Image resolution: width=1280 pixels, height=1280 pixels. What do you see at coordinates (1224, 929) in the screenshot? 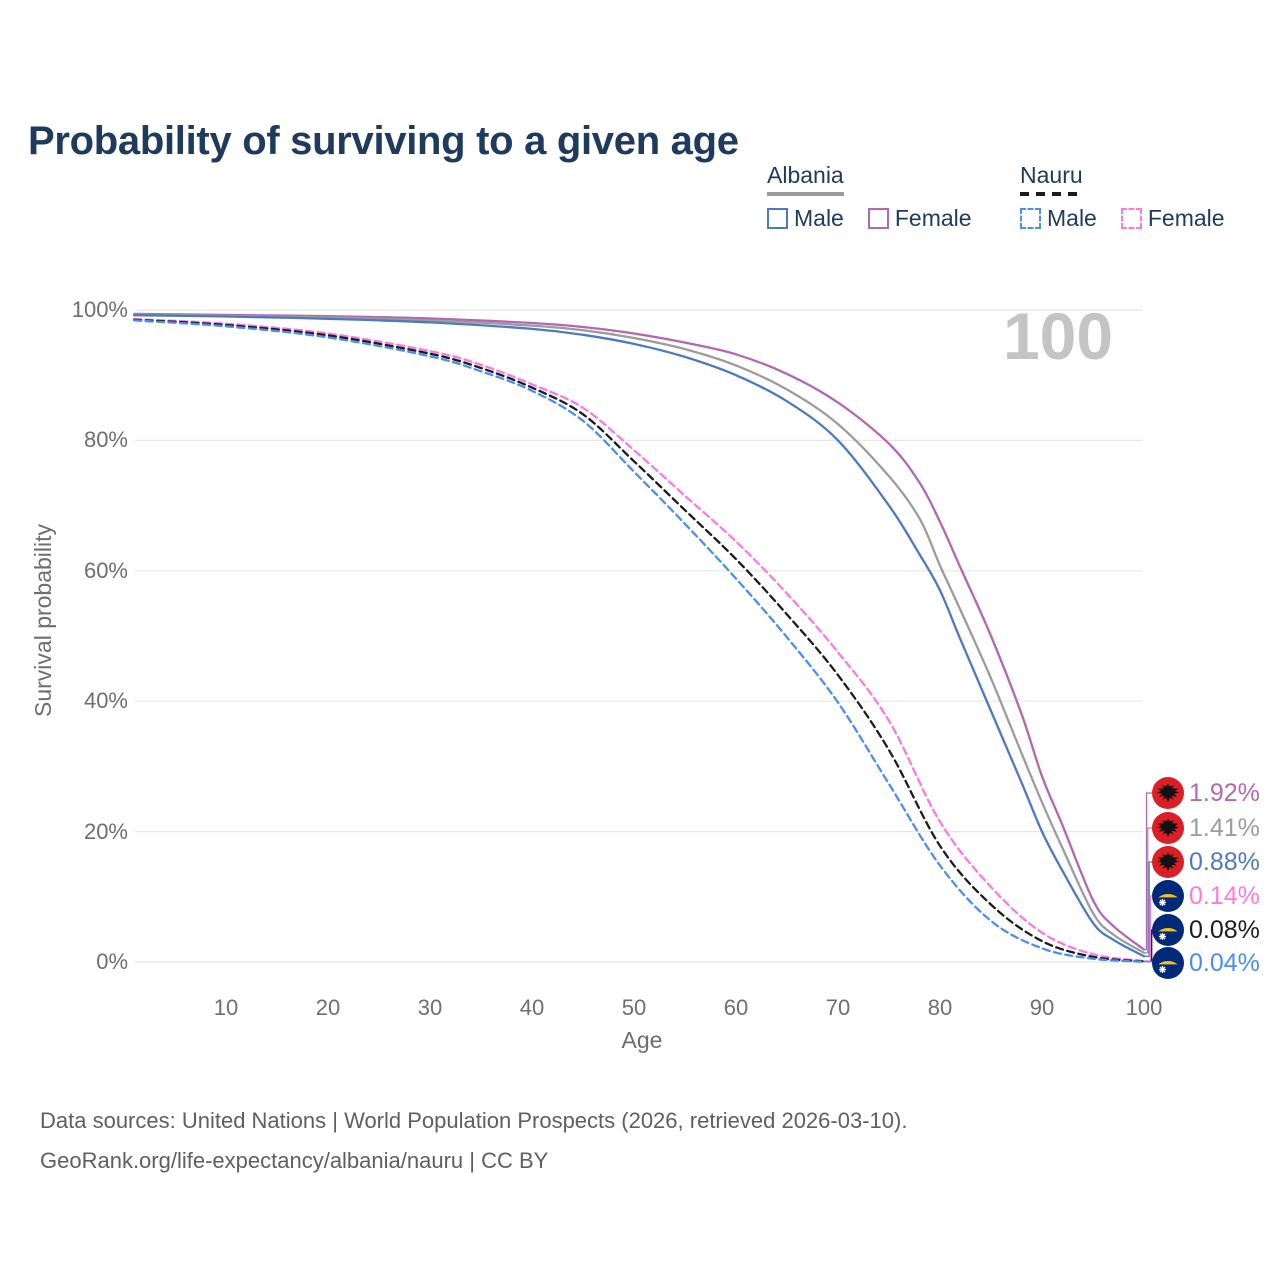
I see `end-label-value: 0.08%` at bounding box center [1224, 929].